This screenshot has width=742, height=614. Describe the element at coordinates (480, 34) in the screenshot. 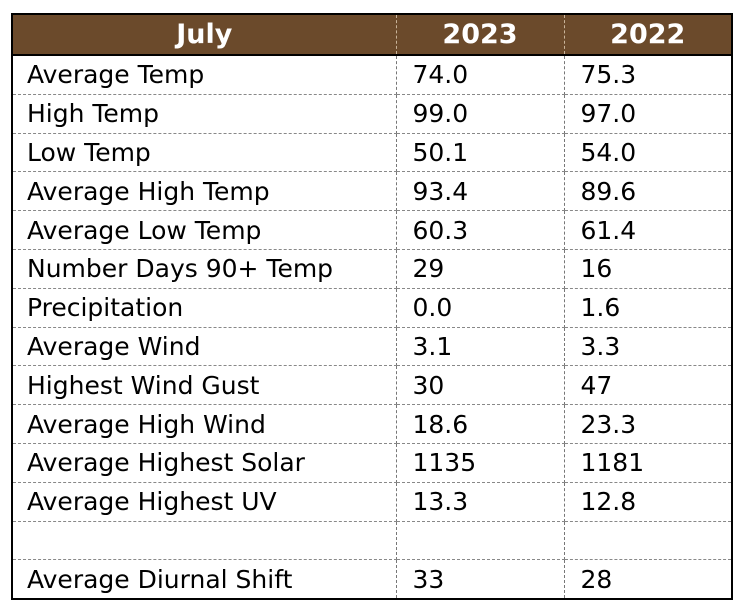

I see `header-year-2023: 2023` at that location.